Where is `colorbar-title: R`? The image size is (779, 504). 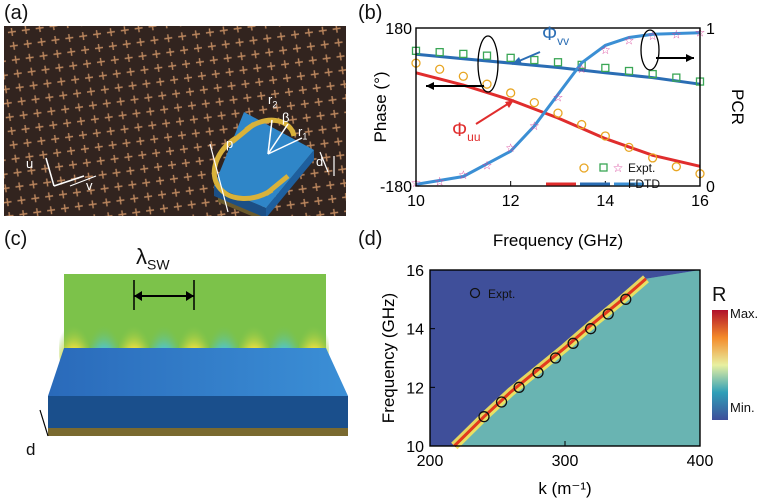
colorbar-title: R is located at coordinates (719, 295).